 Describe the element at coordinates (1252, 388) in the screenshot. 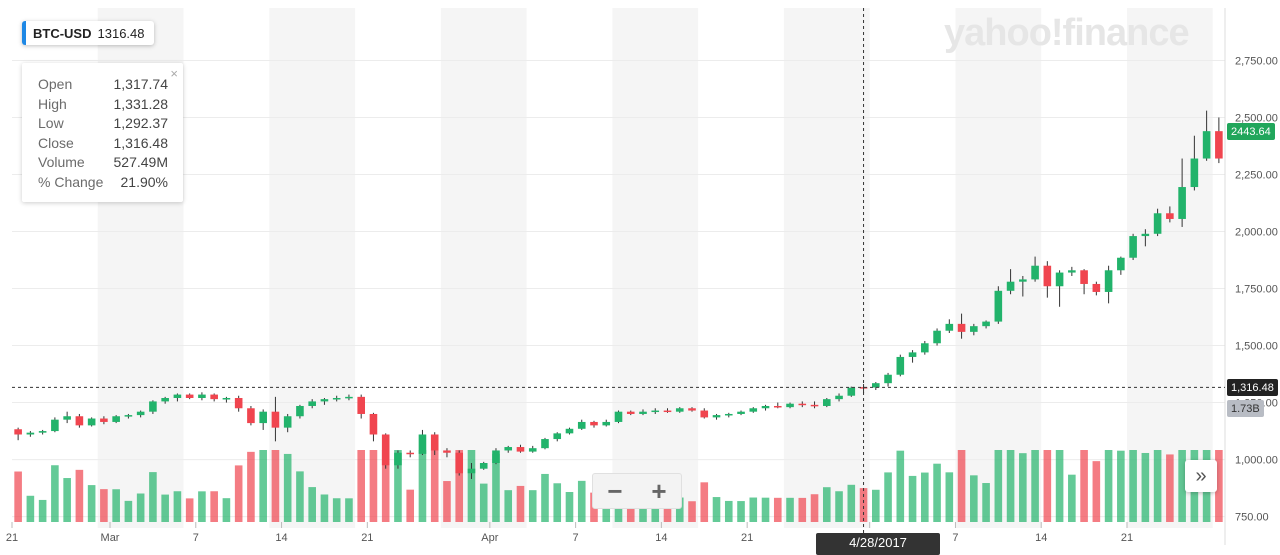

I see `crosshair-price-badge: 1,316.48` at that location.